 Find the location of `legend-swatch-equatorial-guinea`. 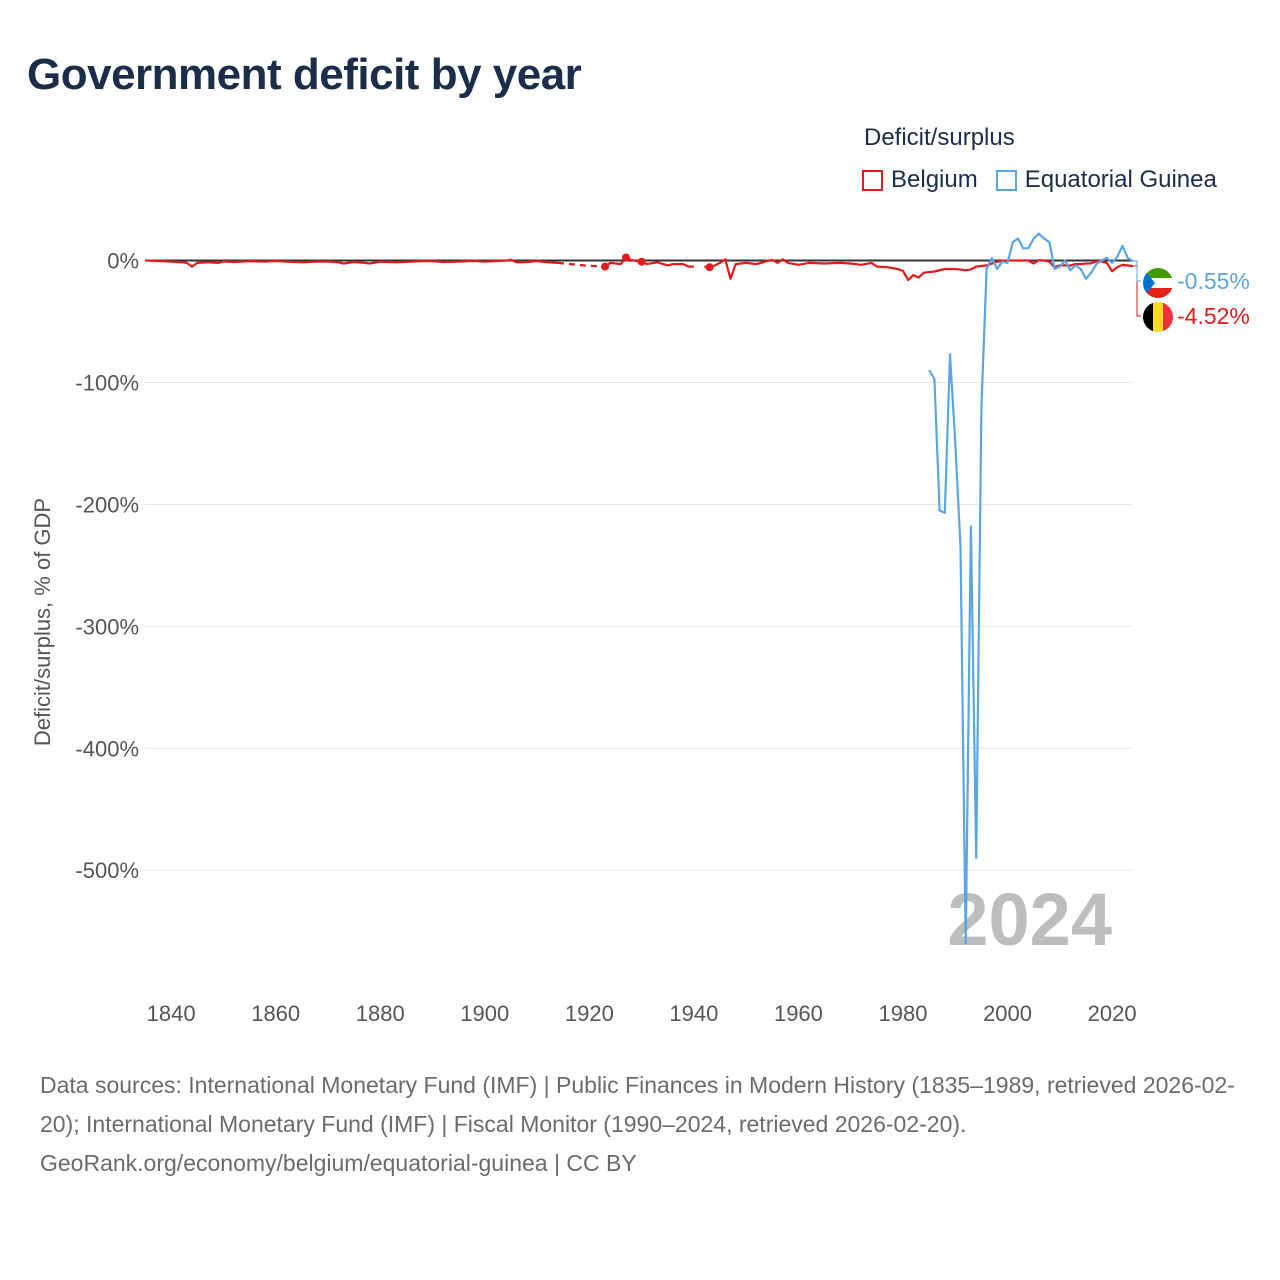

legend-swatch-equatorial-guinea is located at coordinates (1006, 180).